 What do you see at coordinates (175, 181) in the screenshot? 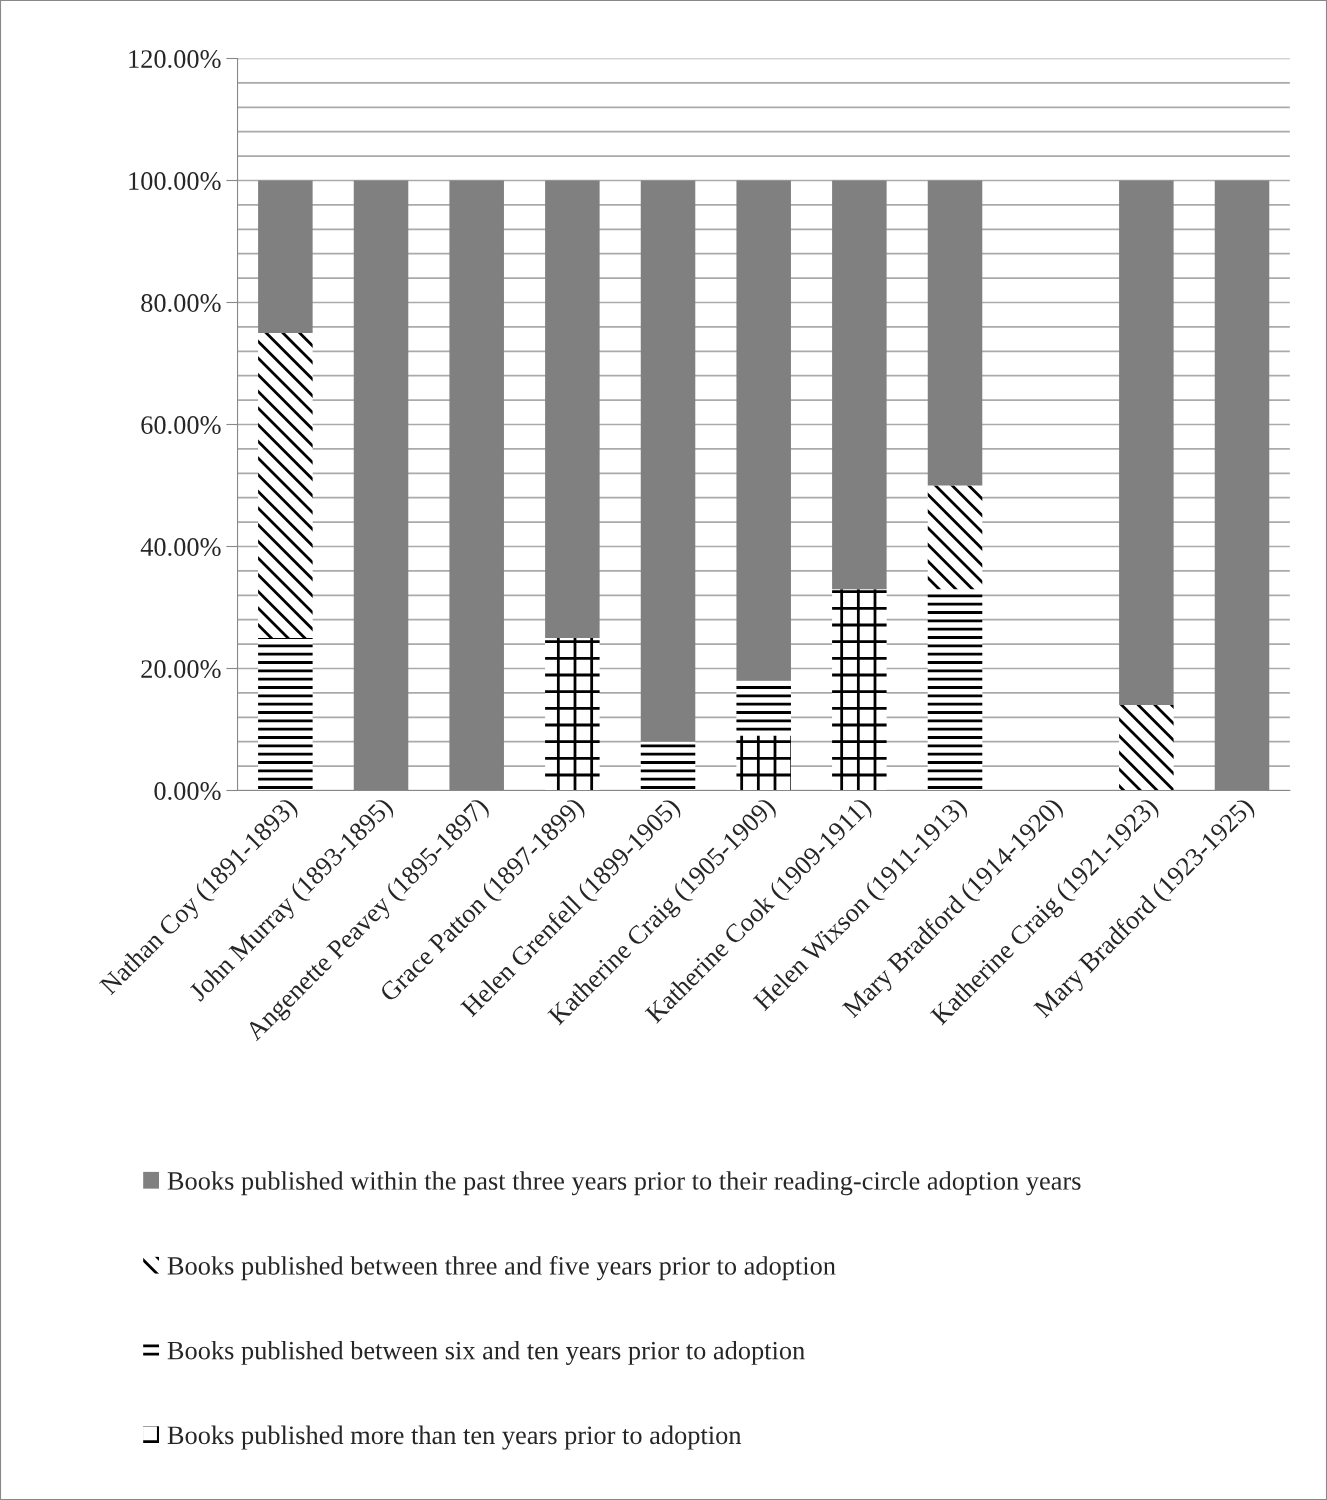
I see `y-tick-label: 100.00%` at bounding box center [175, 181].